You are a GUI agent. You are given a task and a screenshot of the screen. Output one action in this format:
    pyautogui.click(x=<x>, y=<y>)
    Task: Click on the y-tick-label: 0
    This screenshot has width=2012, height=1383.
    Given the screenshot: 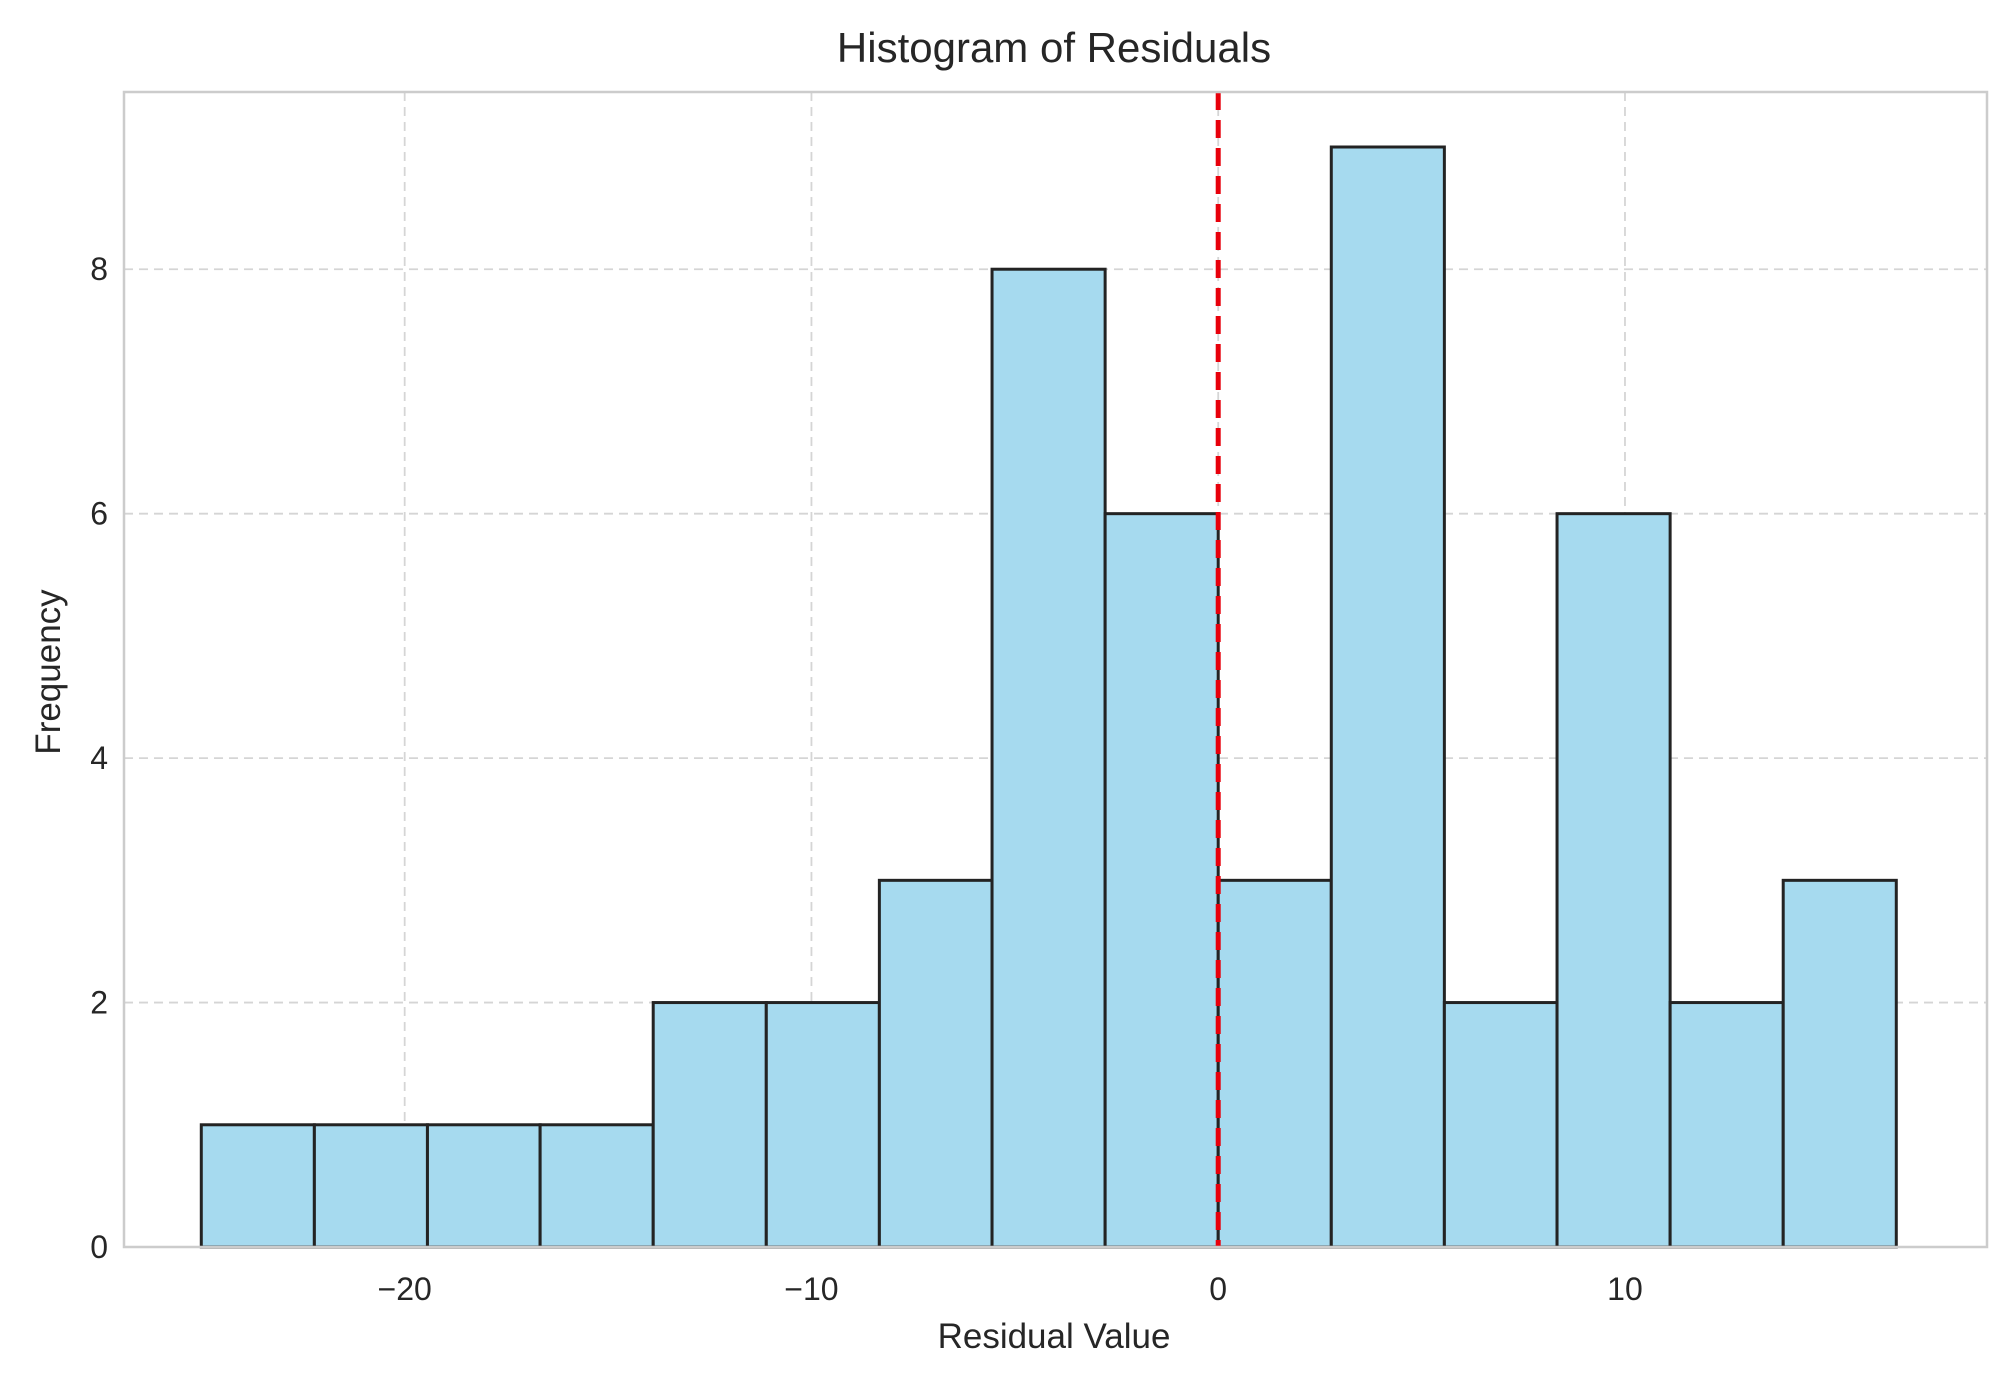 What is the action you would take?
    pyautogui.click(x=99, y=1247)
    